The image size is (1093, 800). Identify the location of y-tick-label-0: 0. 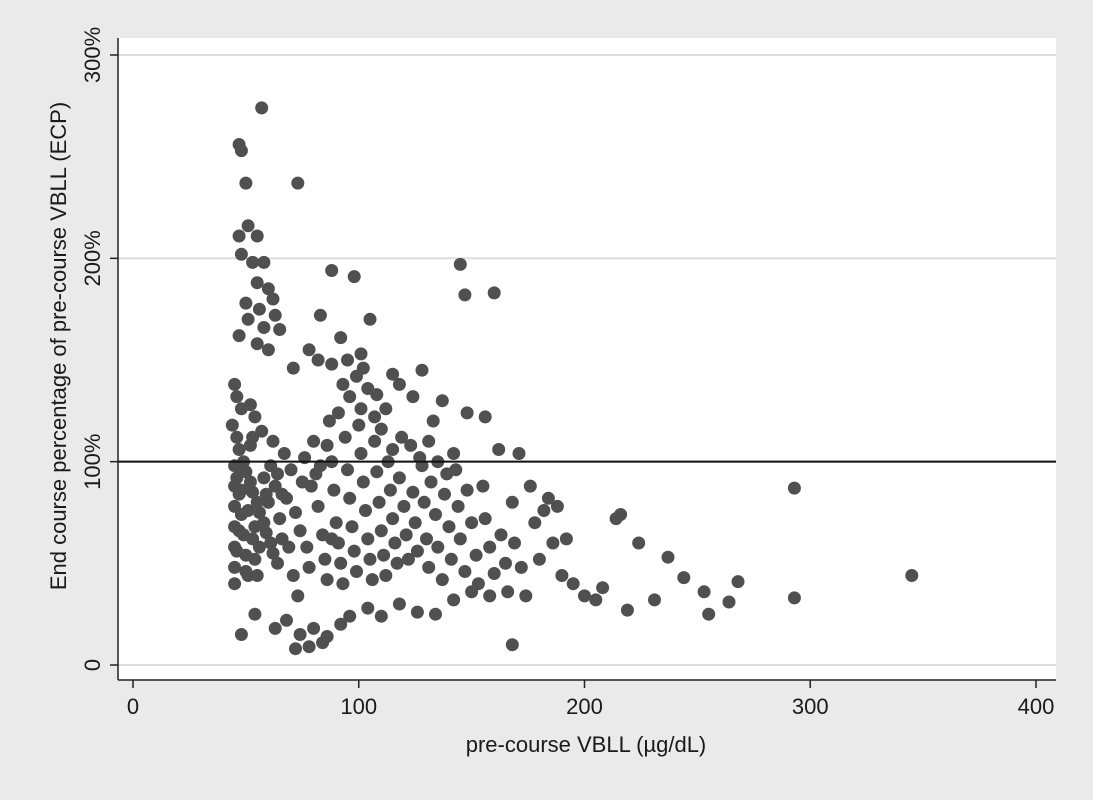
(92, 665).